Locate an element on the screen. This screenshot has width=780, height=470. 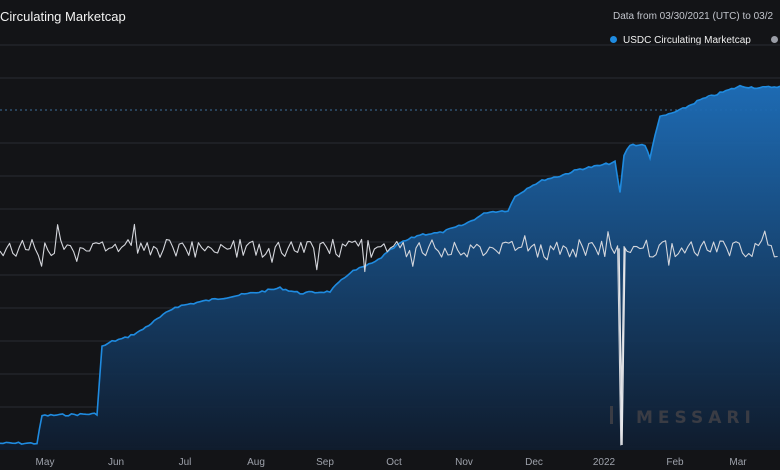
legend: USDC Circulating Marketcap is located at coordinates (694, 40).